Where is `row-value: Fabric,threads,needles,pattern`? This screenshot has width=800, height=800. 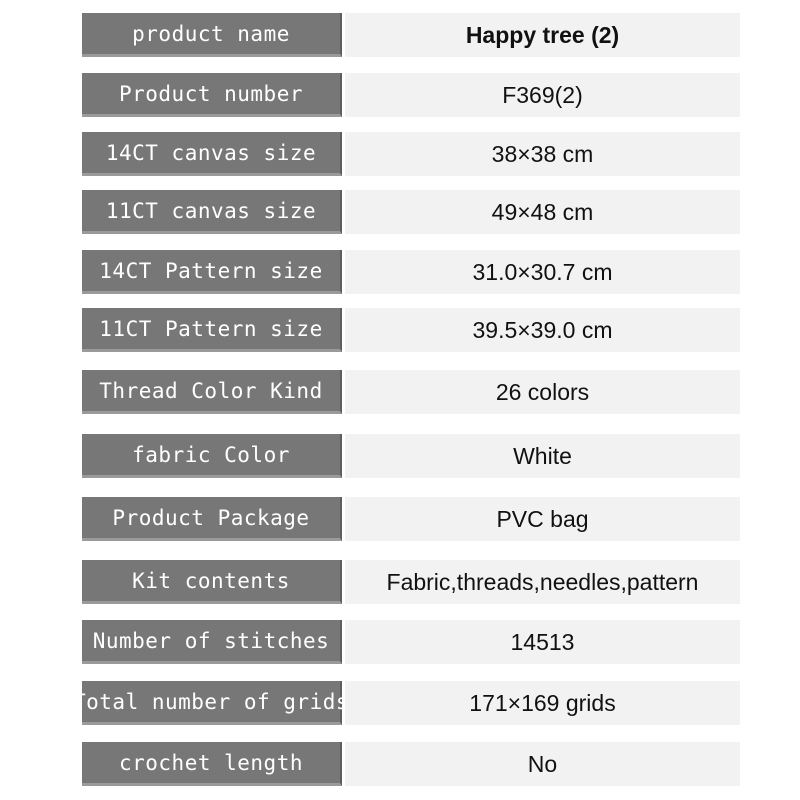
row-value: Fabric,threads,needles,pattern is located at coordinates (542, 582).